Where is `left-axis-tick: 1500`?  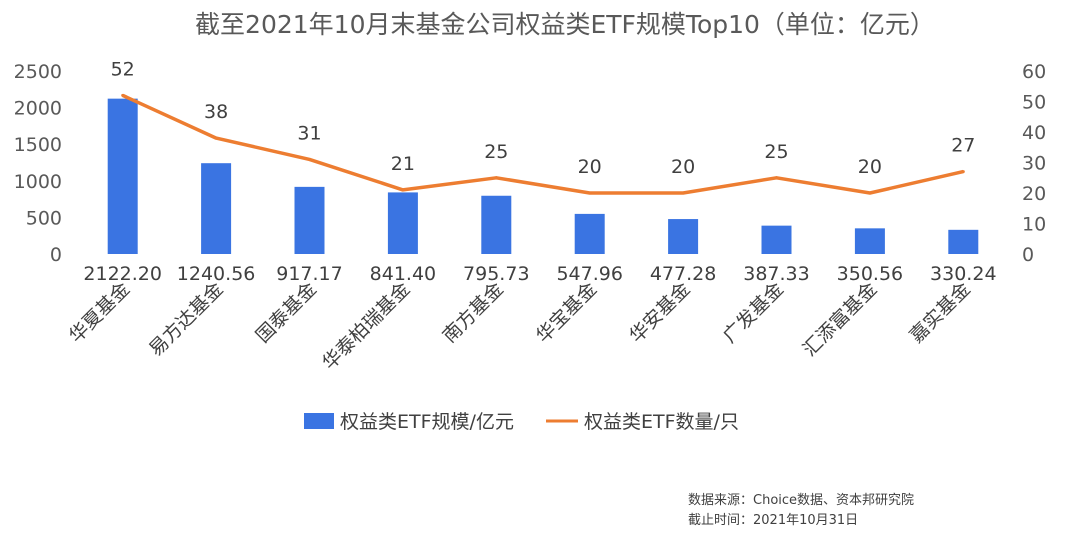 left-axis-tick: 1500 is located at coordinates (38, 145).